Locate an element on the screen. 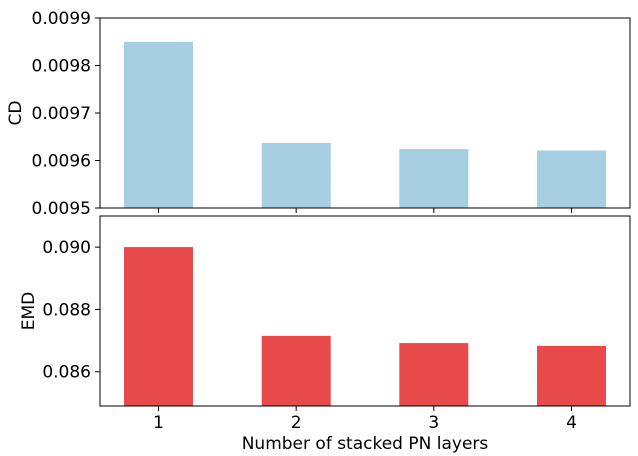  x-tick-label: 2 is located at coordinates (296, 423).